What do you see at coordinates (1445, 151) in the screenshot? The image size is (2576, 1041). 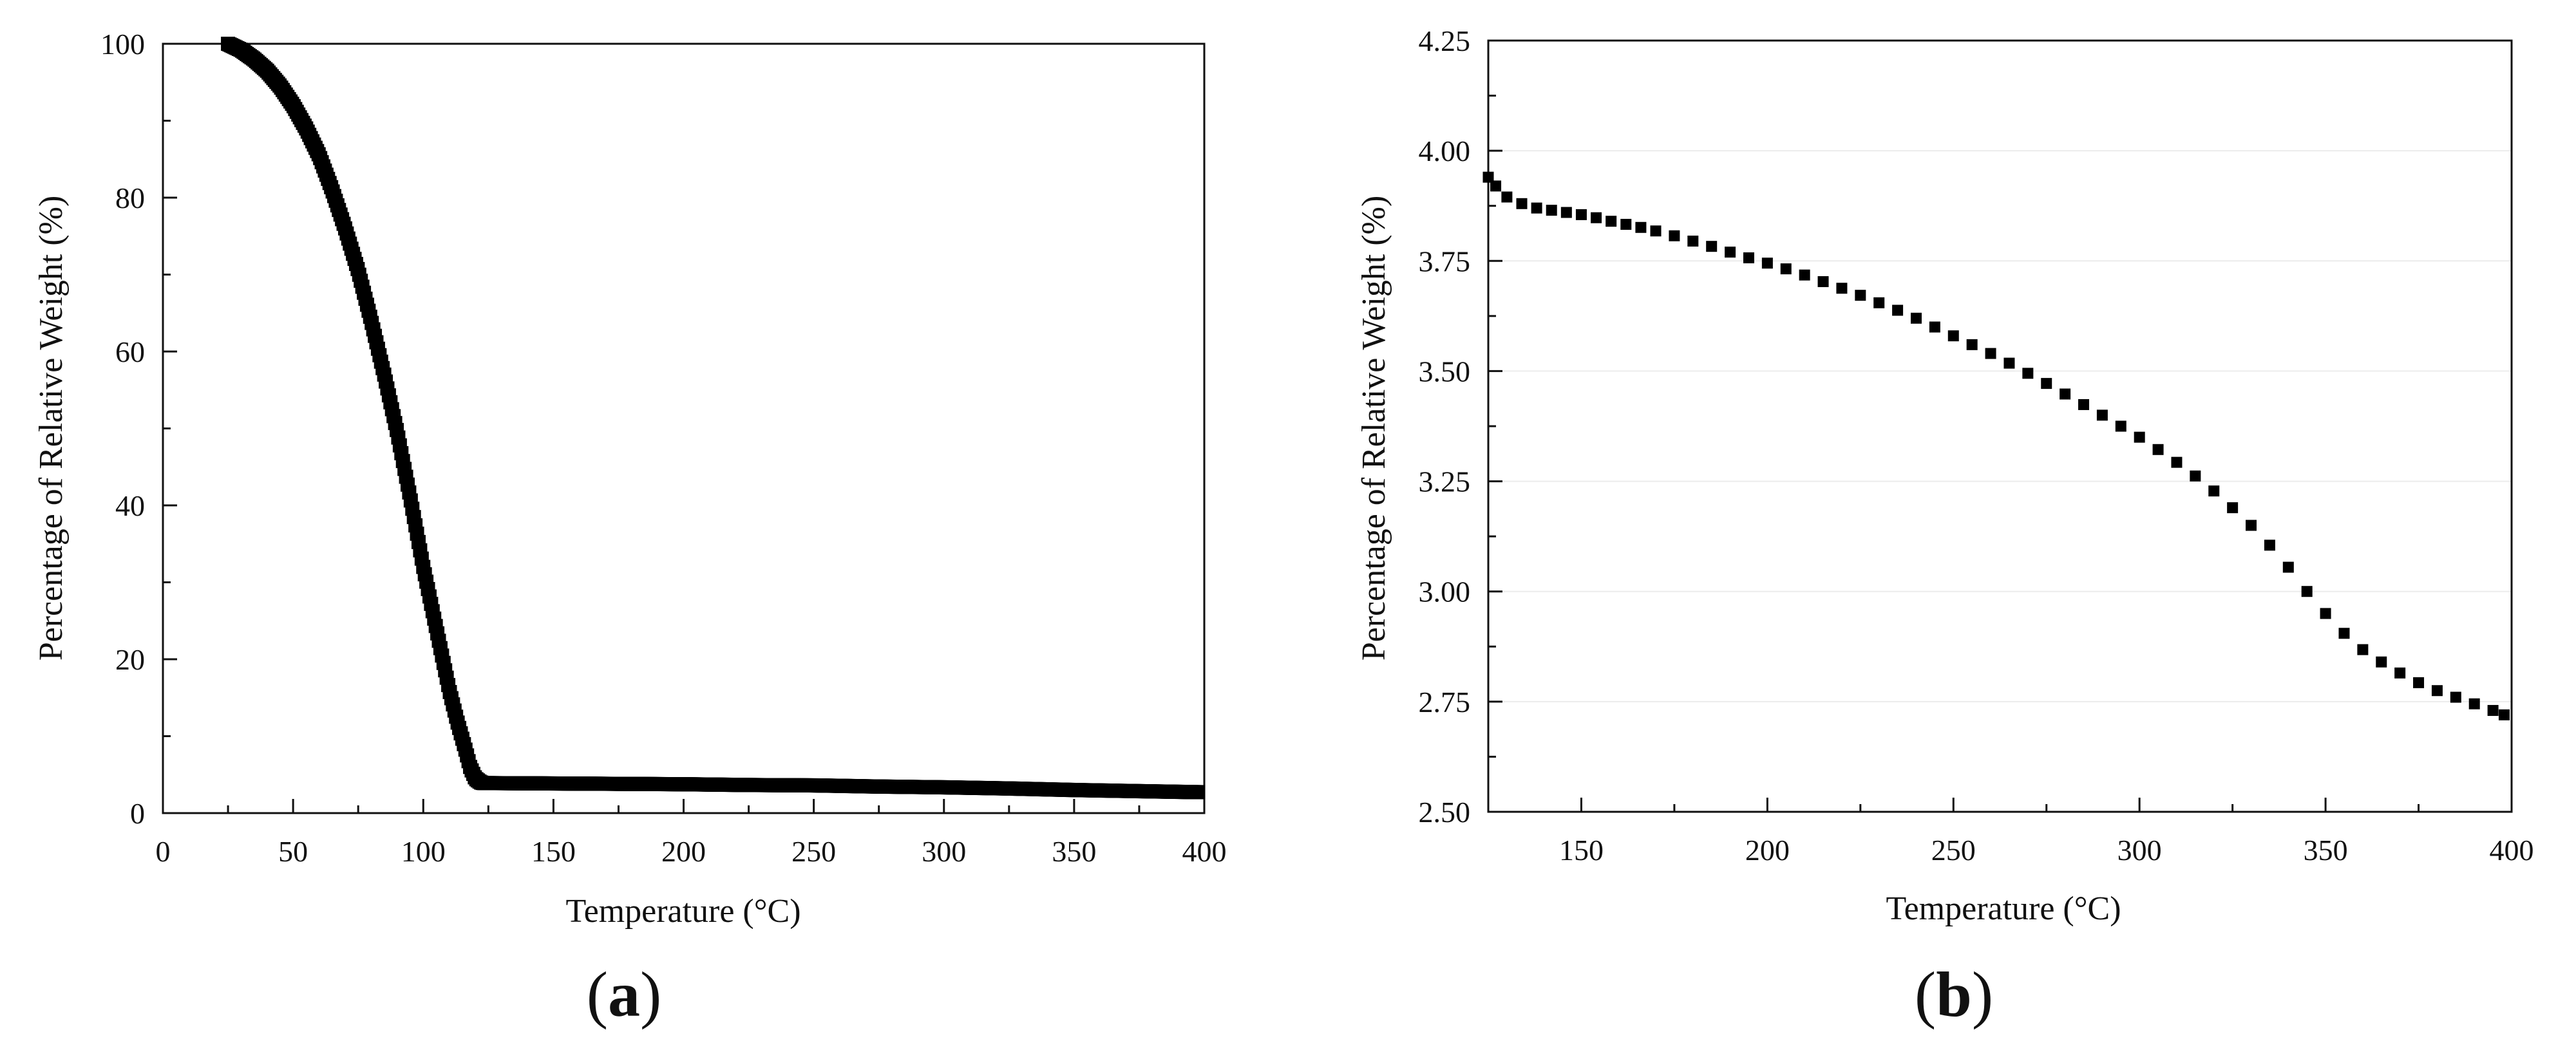 I see `panel-b-y-tick-label: 4.00` at bounding box center [1445, 151].